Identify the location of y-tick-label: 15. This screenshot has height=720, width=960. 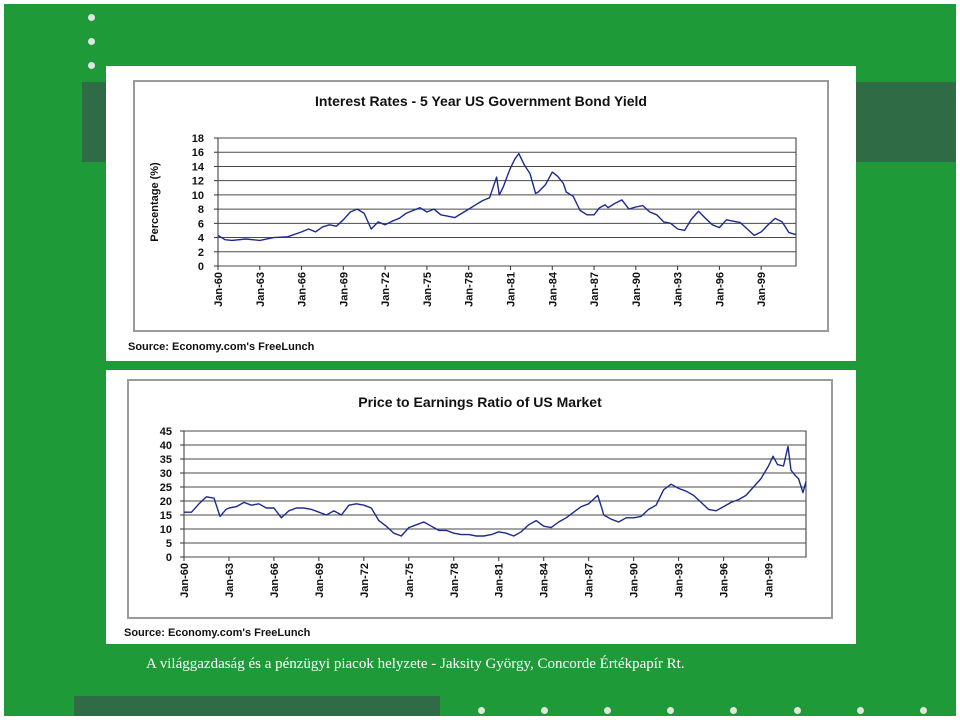
(166, 516).